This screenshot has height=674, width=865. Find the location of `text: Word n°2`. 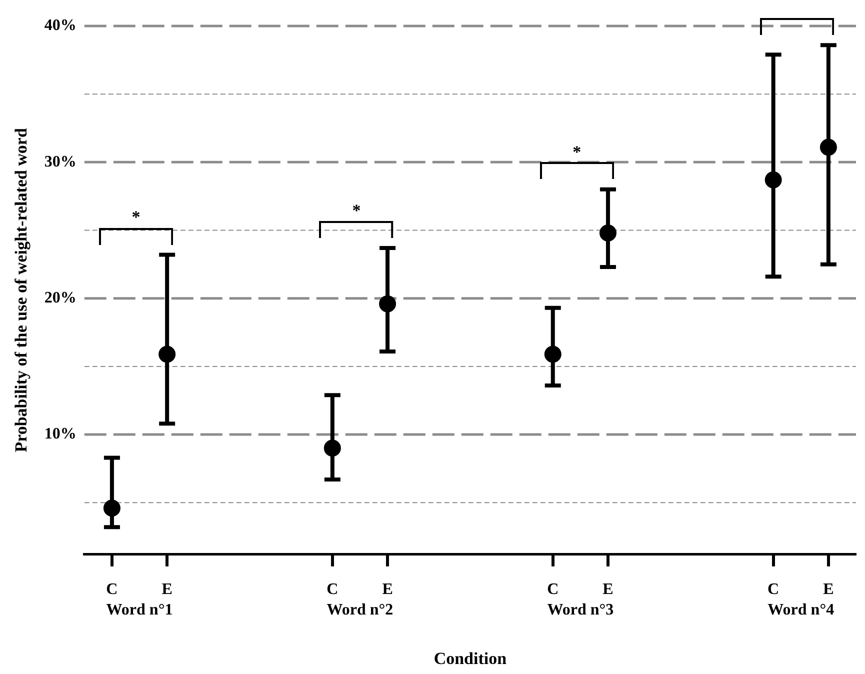

text: Word n°2 is located at coordinates (360, 610).